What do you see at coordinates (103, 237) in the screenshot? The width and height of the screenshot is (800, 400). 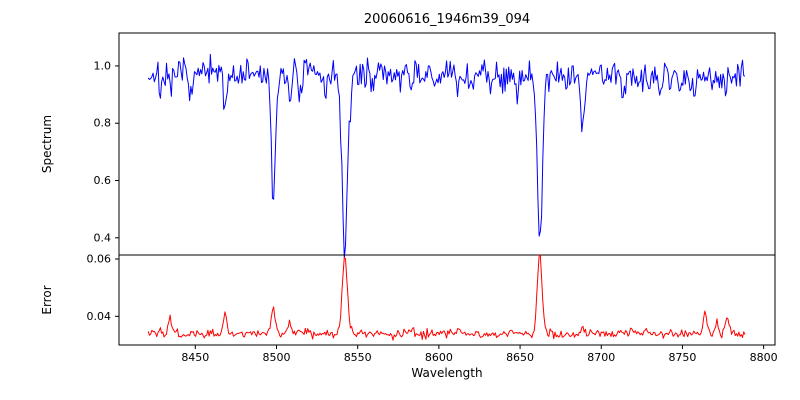 I see `spectrum-y-tick-label: 0.4` at bounding box center [103, 237].